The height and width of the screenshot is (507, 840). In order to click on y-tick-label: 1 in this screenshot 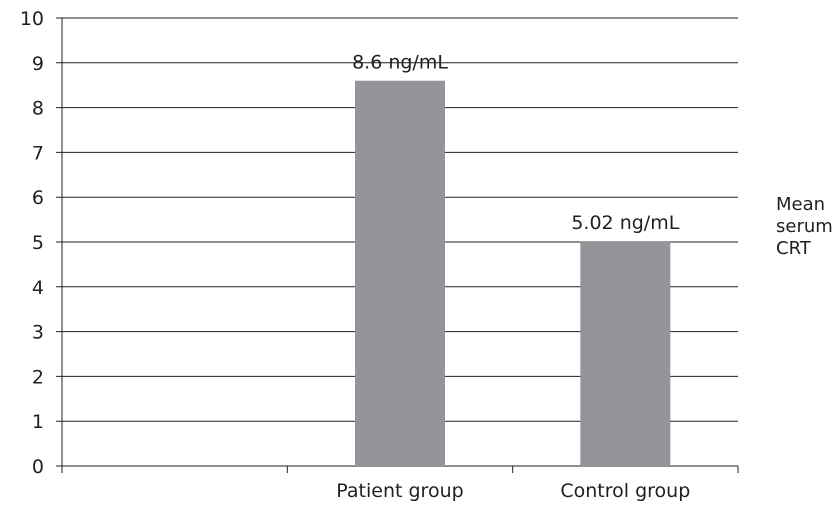, I will do `click(38, 422)`.